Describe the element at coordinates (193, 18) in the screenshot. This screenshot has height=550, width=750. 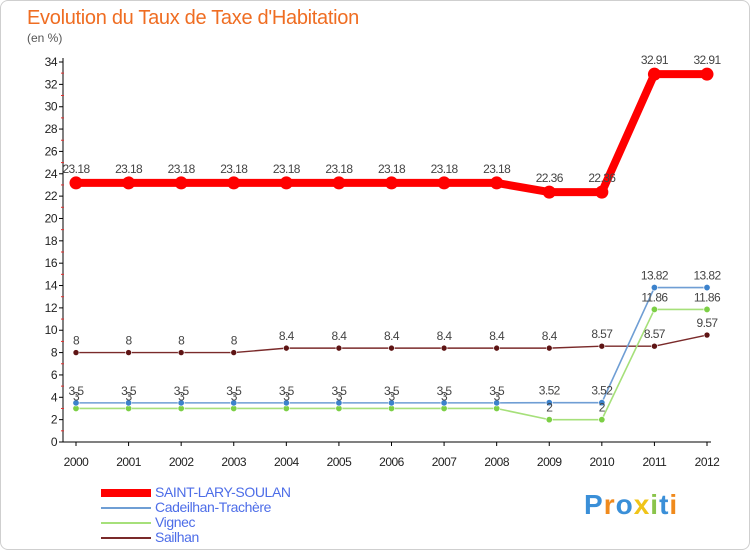
I see `chart-title: Evolution du Taux de Taxe d'Habitation` at that location.